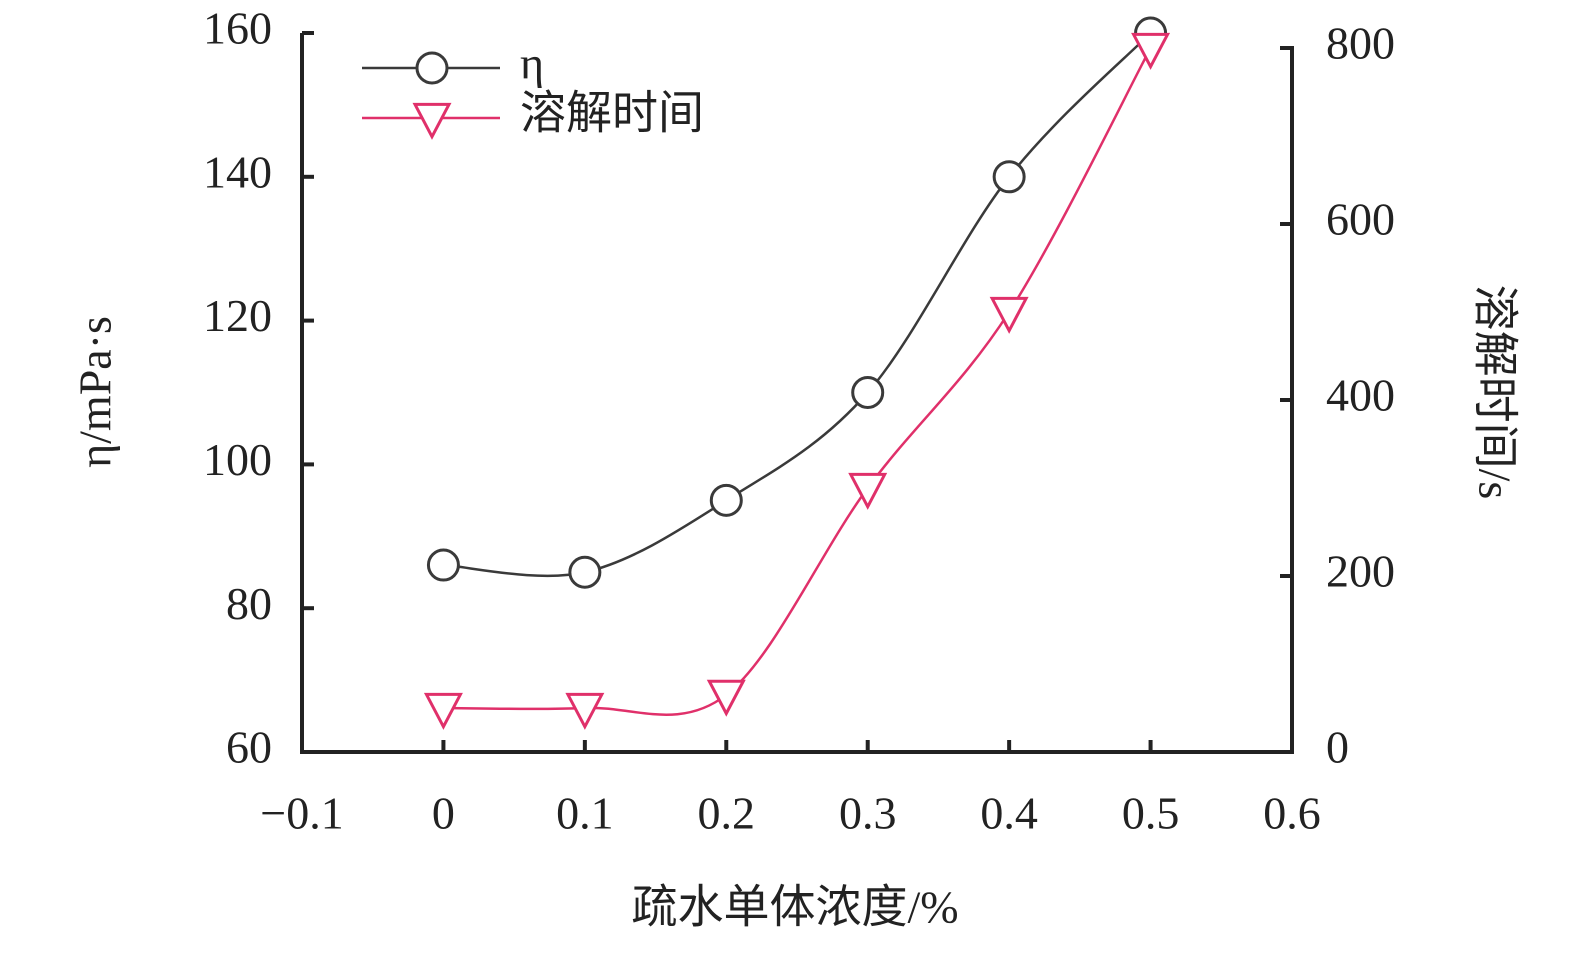 Image resolution: width=1575 pixels, height=957 pixels. Describe the element at coordinates (1360, 571) in the screenshot. I see `y2-tick-label: 200` at that location.